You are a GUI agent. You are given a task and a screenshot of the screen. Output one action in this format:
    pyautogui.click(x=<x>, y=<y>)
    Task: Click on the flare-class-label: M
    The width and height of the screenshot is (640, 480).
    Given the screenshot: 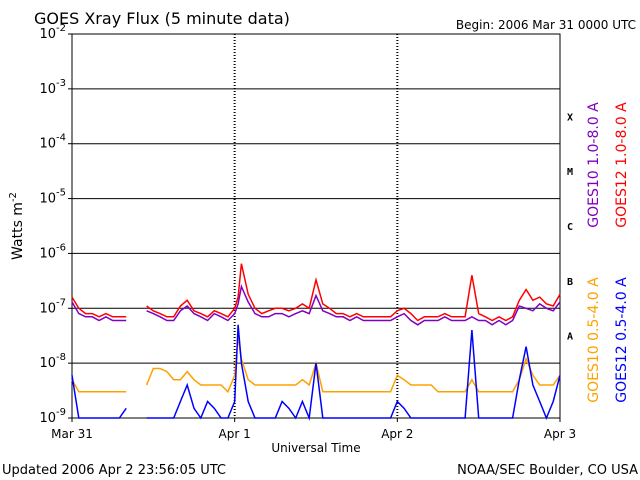 What is the action you would take?
    pyautogui.click(x=570, y=172)
    